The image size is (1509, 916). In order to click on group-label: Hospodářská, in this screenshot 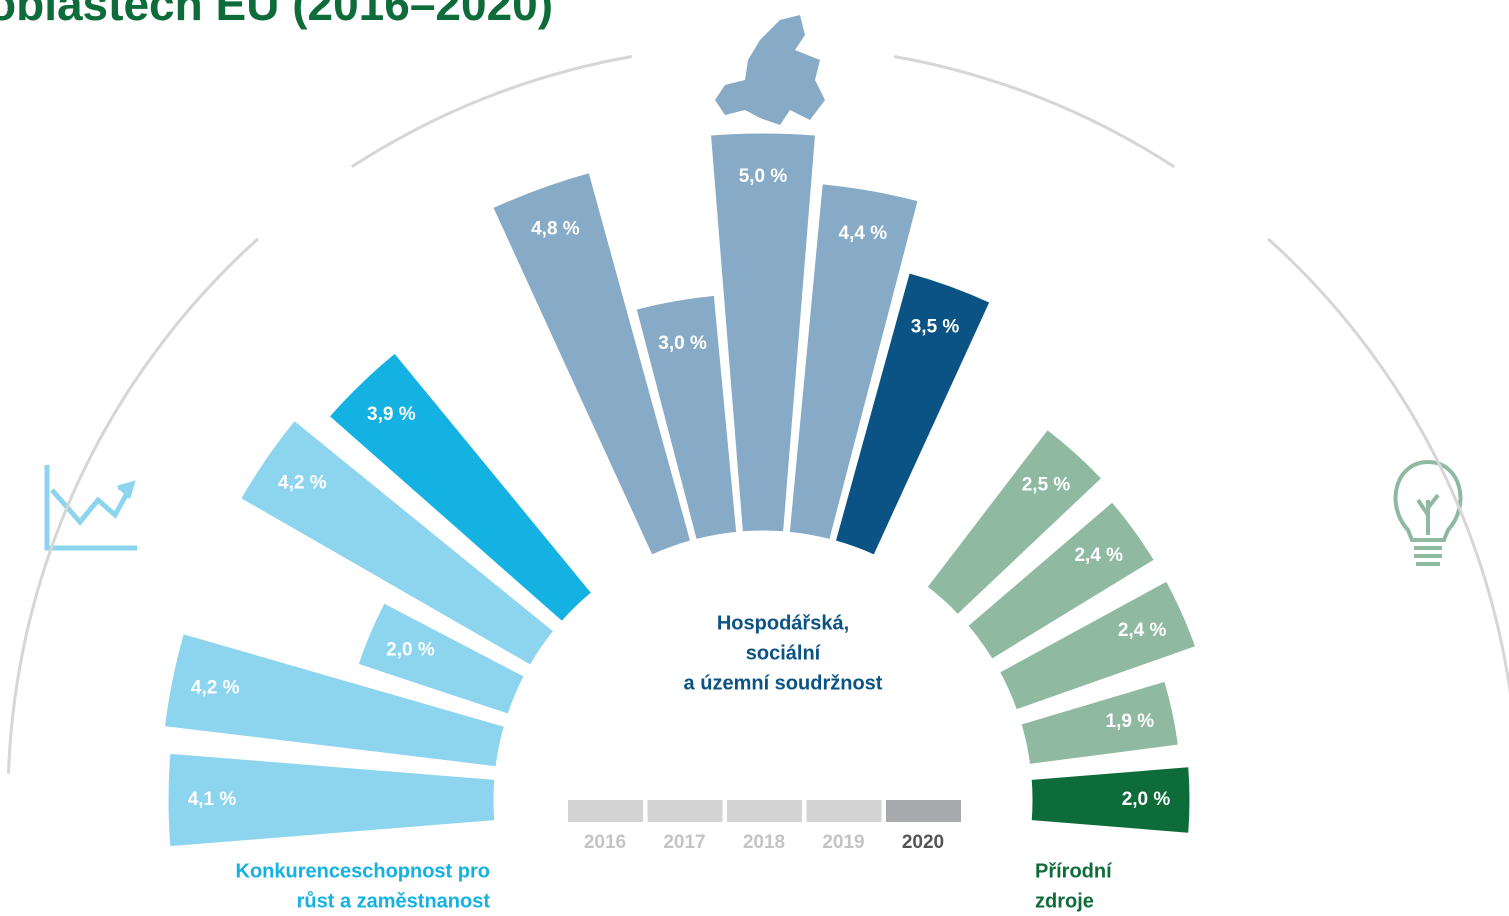, I will do `click(783, 623)`.